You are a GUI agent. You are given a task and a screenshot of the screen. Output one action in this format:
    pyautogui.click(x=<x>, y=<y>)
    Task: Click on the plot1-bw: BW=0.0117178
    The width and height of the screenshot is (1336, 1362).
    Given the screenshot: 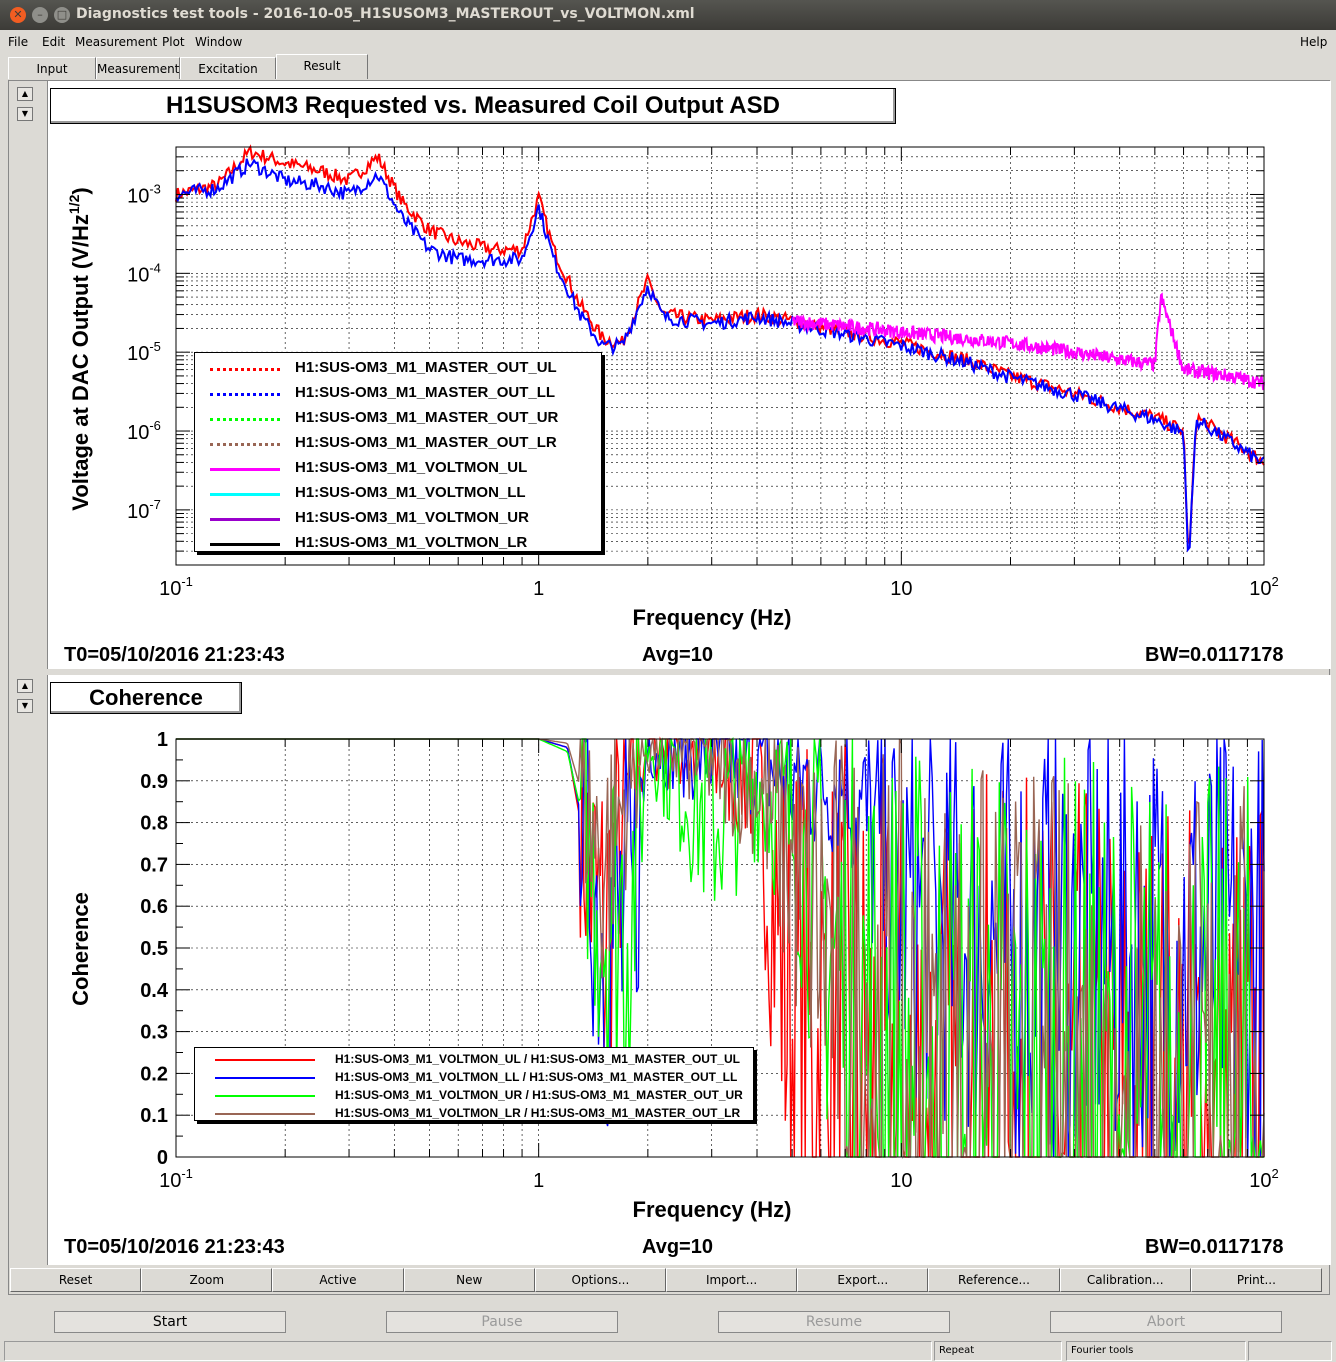 What is the action you would take?
    pyautogui.click(x=1214, y=655)
    